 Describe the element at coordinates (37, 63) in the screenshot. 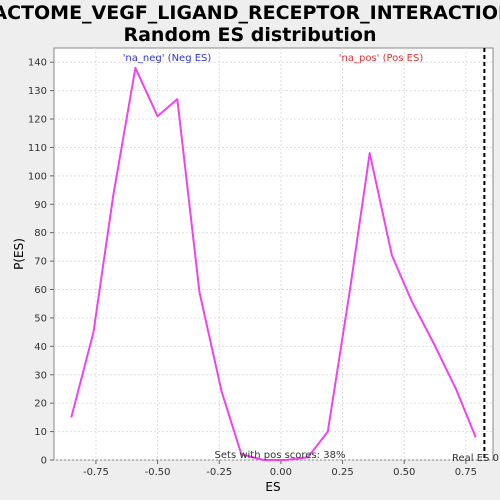

I see `y-tick-label: 140` at that location.